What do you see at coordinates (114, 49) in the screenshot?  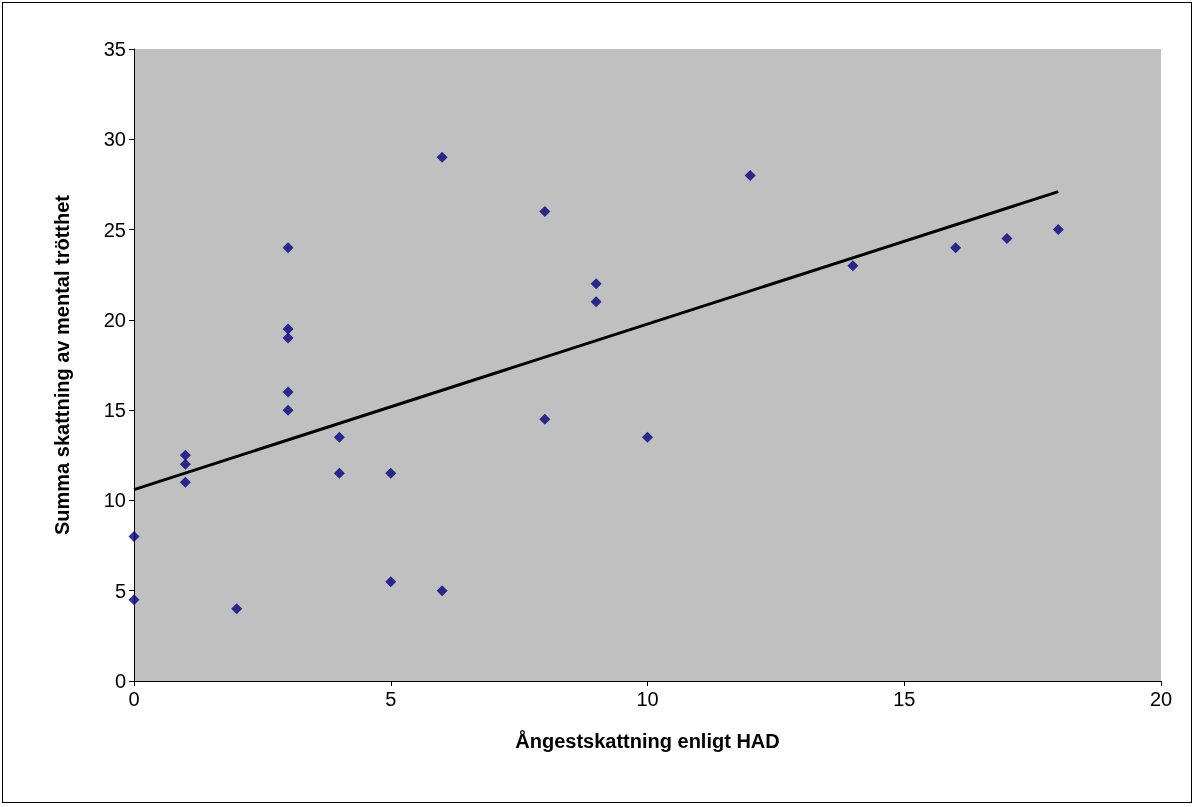 I see `y-tick-label: 35` at bounding box center [114, 49].